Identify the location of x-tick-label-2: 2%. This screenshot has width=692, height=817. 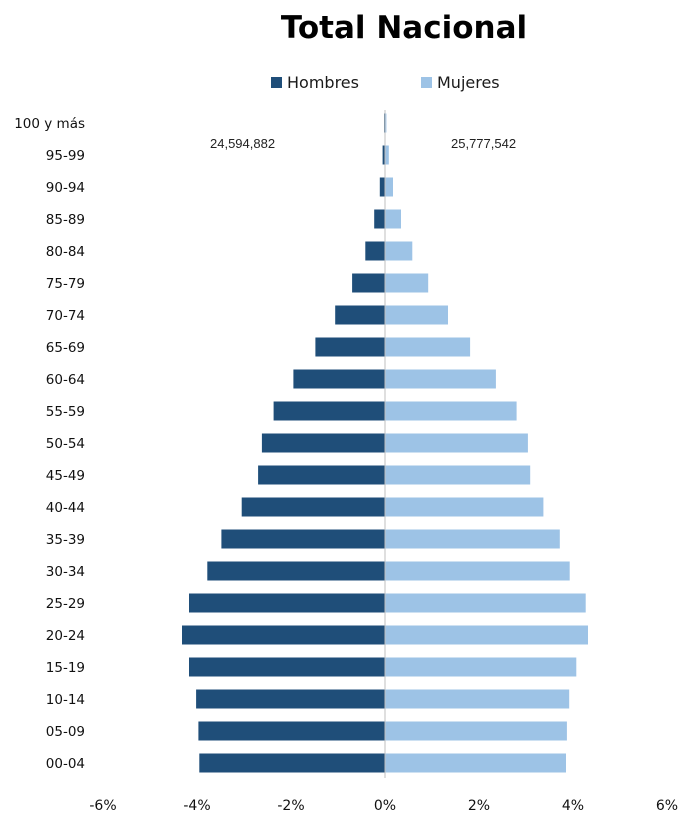
(479, 806).